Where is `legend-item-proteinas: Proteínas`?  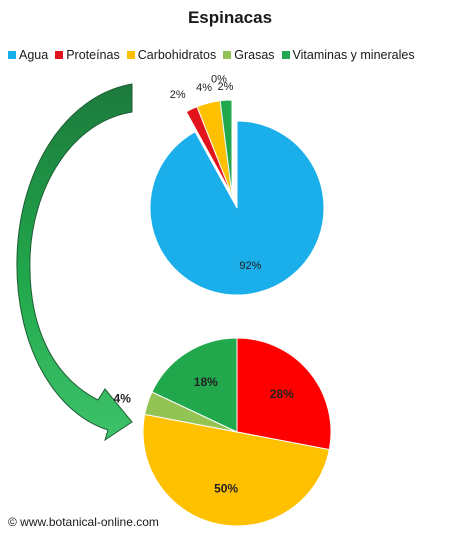 legend-item-proteinas: Proteínas is located at coordinates (87, 55).